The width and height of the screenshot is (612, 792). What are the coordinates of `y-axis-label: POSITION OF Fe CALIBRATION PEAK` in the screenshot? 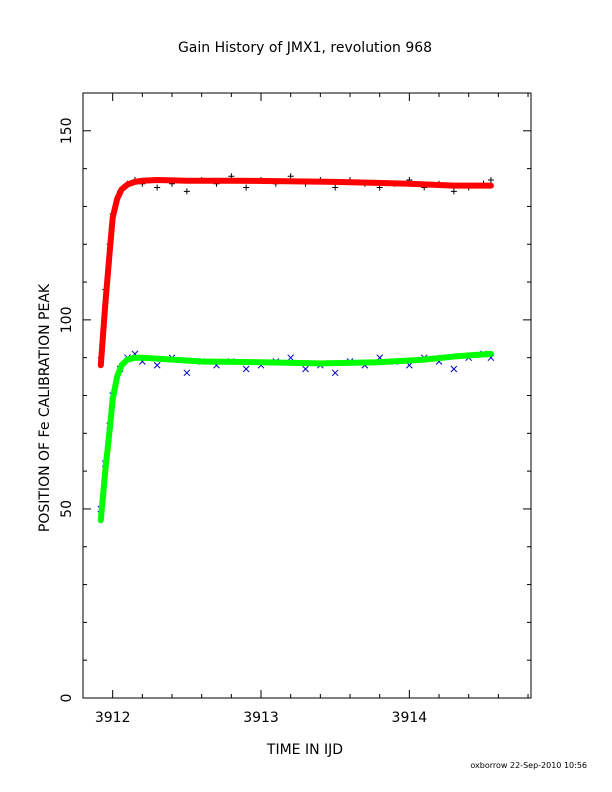 It's located at (45, 407).